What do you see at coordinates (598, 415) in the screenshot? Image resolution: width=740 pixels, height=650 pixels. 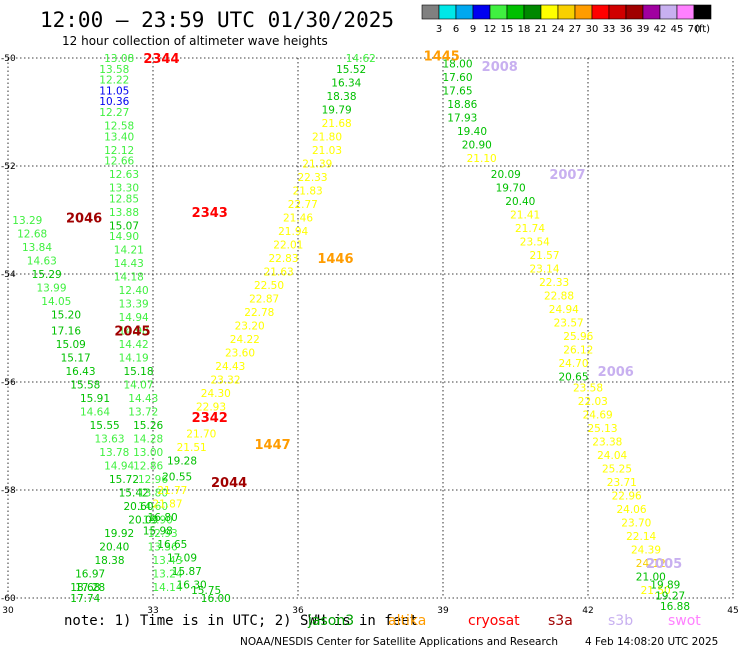 I see `wave-height-value: 24.69` at bounding box center [598, 415].